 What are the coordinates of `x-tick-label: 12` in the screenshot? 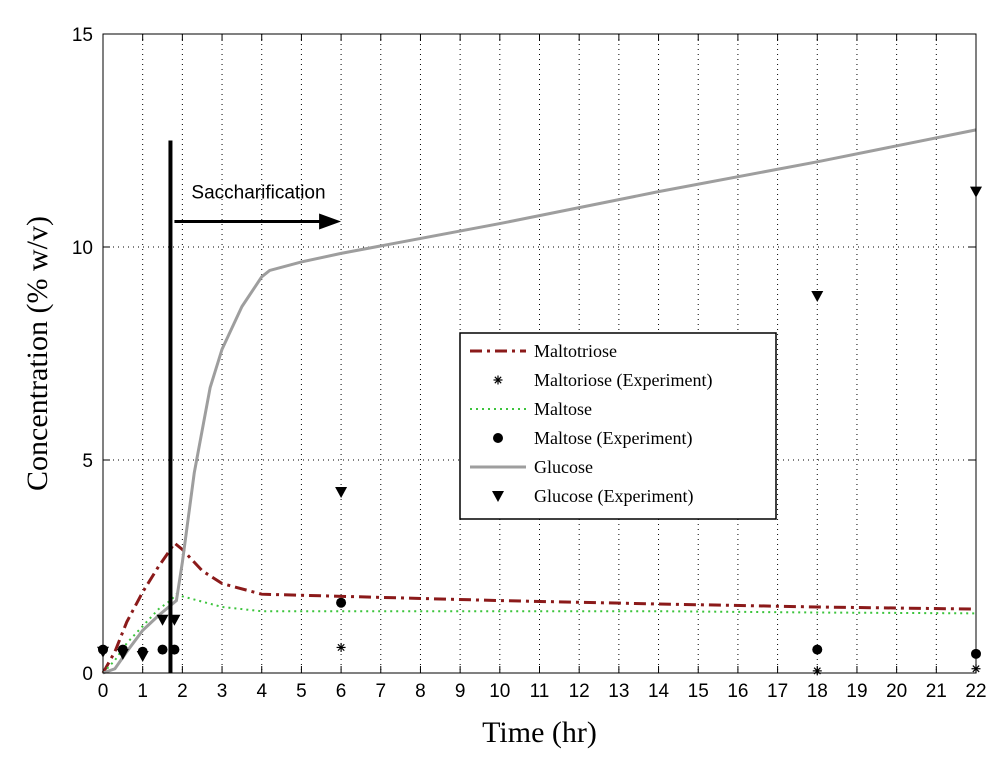 It's located at (579, 691).